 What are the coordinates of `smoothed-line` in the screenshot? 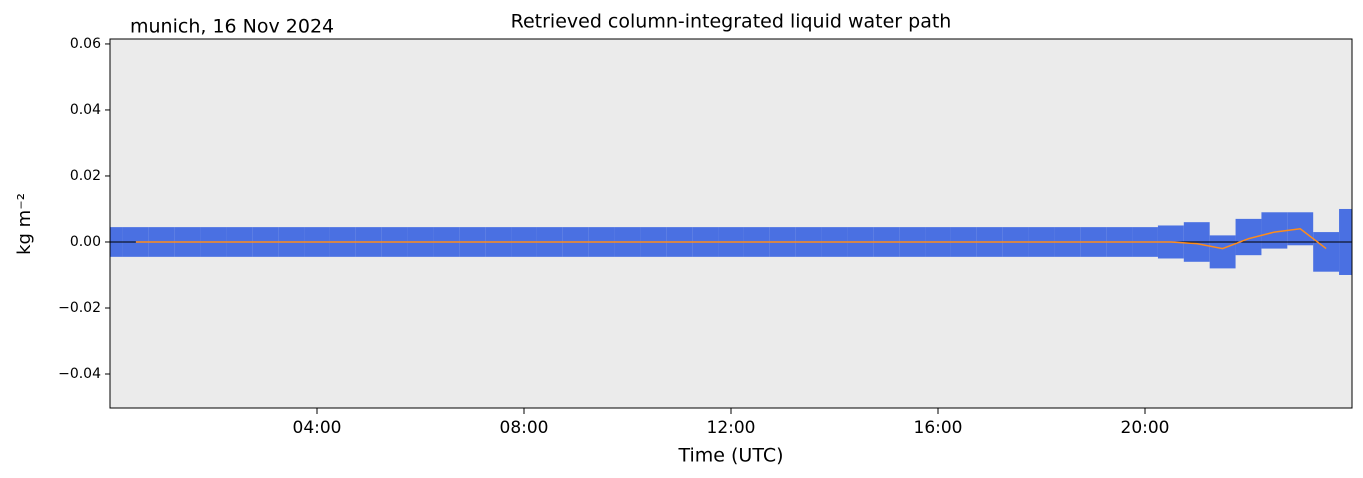 It's located at (731, 238).